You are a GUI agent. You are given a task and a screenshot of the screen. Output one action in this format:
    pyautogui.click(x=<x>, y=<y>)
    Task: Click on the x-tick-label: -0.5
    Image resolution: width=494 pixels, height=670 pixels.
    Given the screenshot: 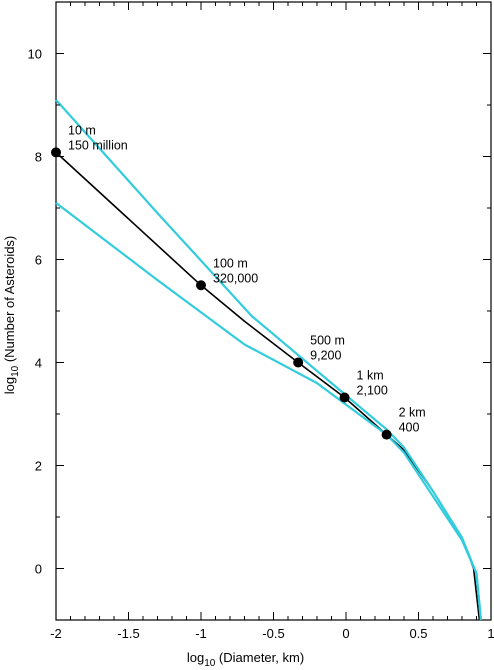 What is the action you would take?
    pyautogui.click(x=273, y=633)
    